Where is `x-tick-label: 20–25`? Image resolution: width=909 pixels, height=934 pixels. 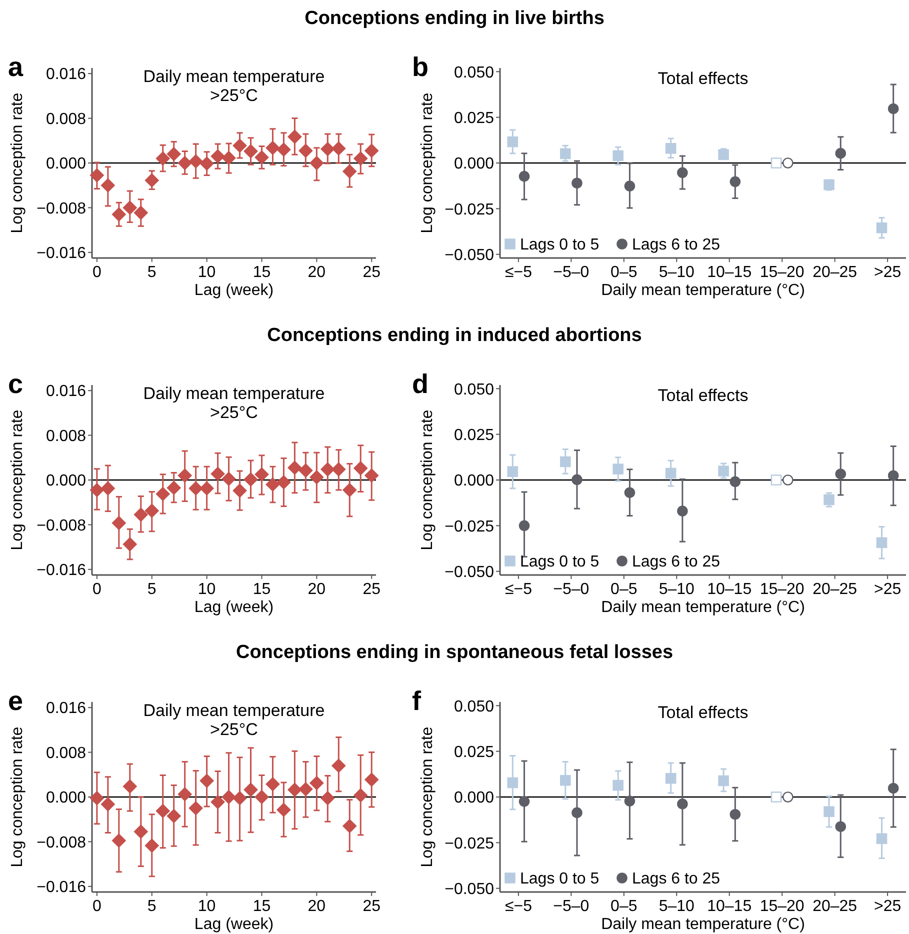 x-tick-label: 20–25 is located at coordinates (835, 272).